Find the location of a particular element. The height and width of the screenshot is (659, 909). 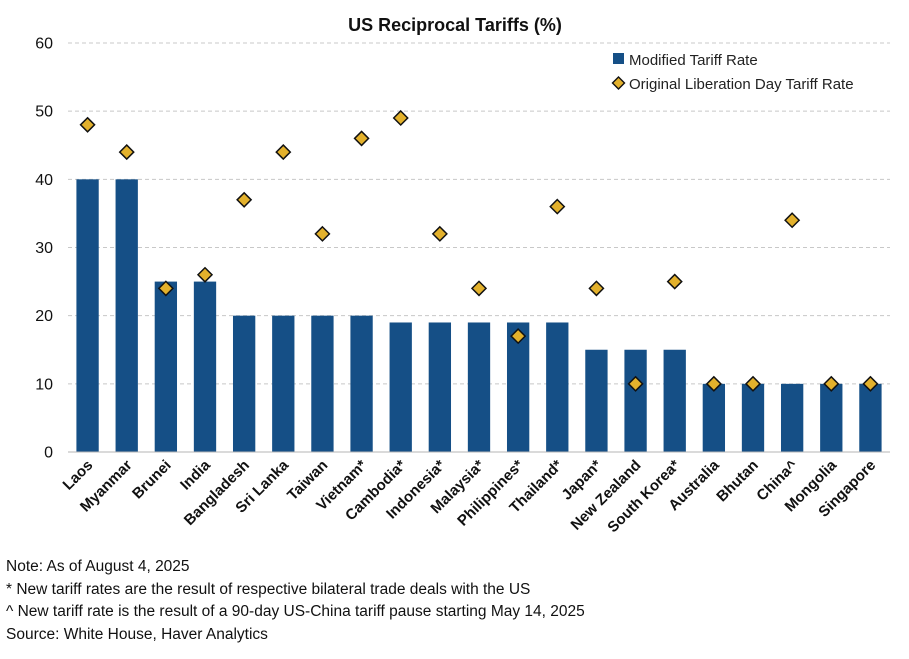

legend-label-original: Original Liberation Day Tariff Rate is located at coordinates (741, 84).